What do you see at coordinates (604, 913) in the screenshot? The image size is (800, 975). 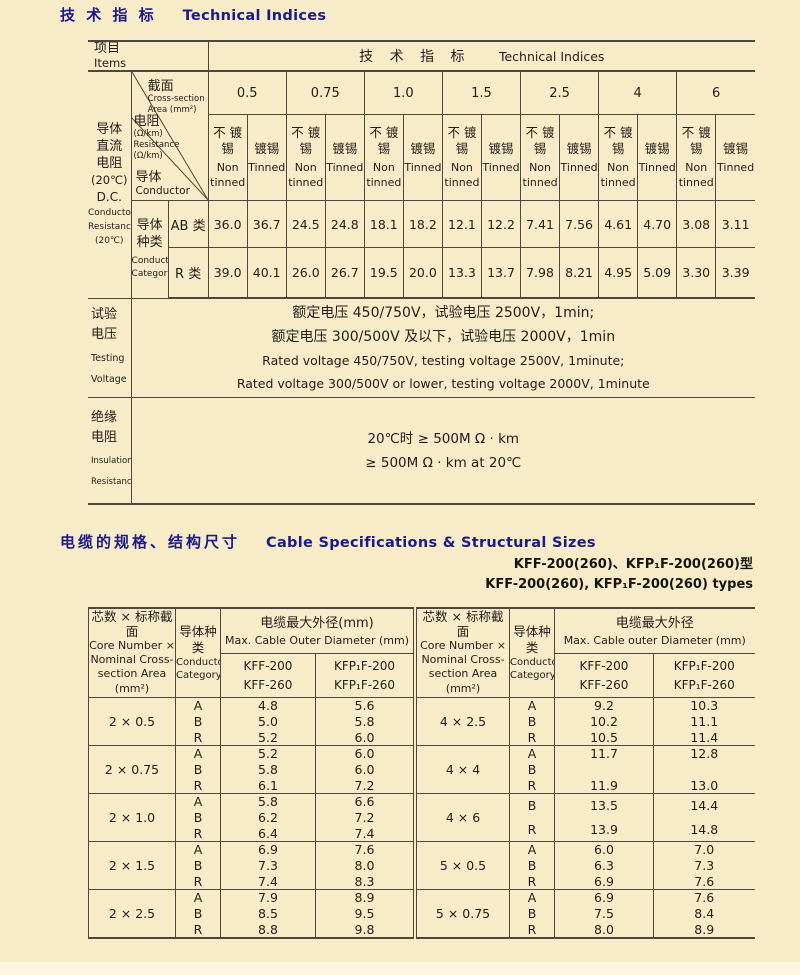 I see `diameter-cell: 7.5` at bounding box center [604, 913].